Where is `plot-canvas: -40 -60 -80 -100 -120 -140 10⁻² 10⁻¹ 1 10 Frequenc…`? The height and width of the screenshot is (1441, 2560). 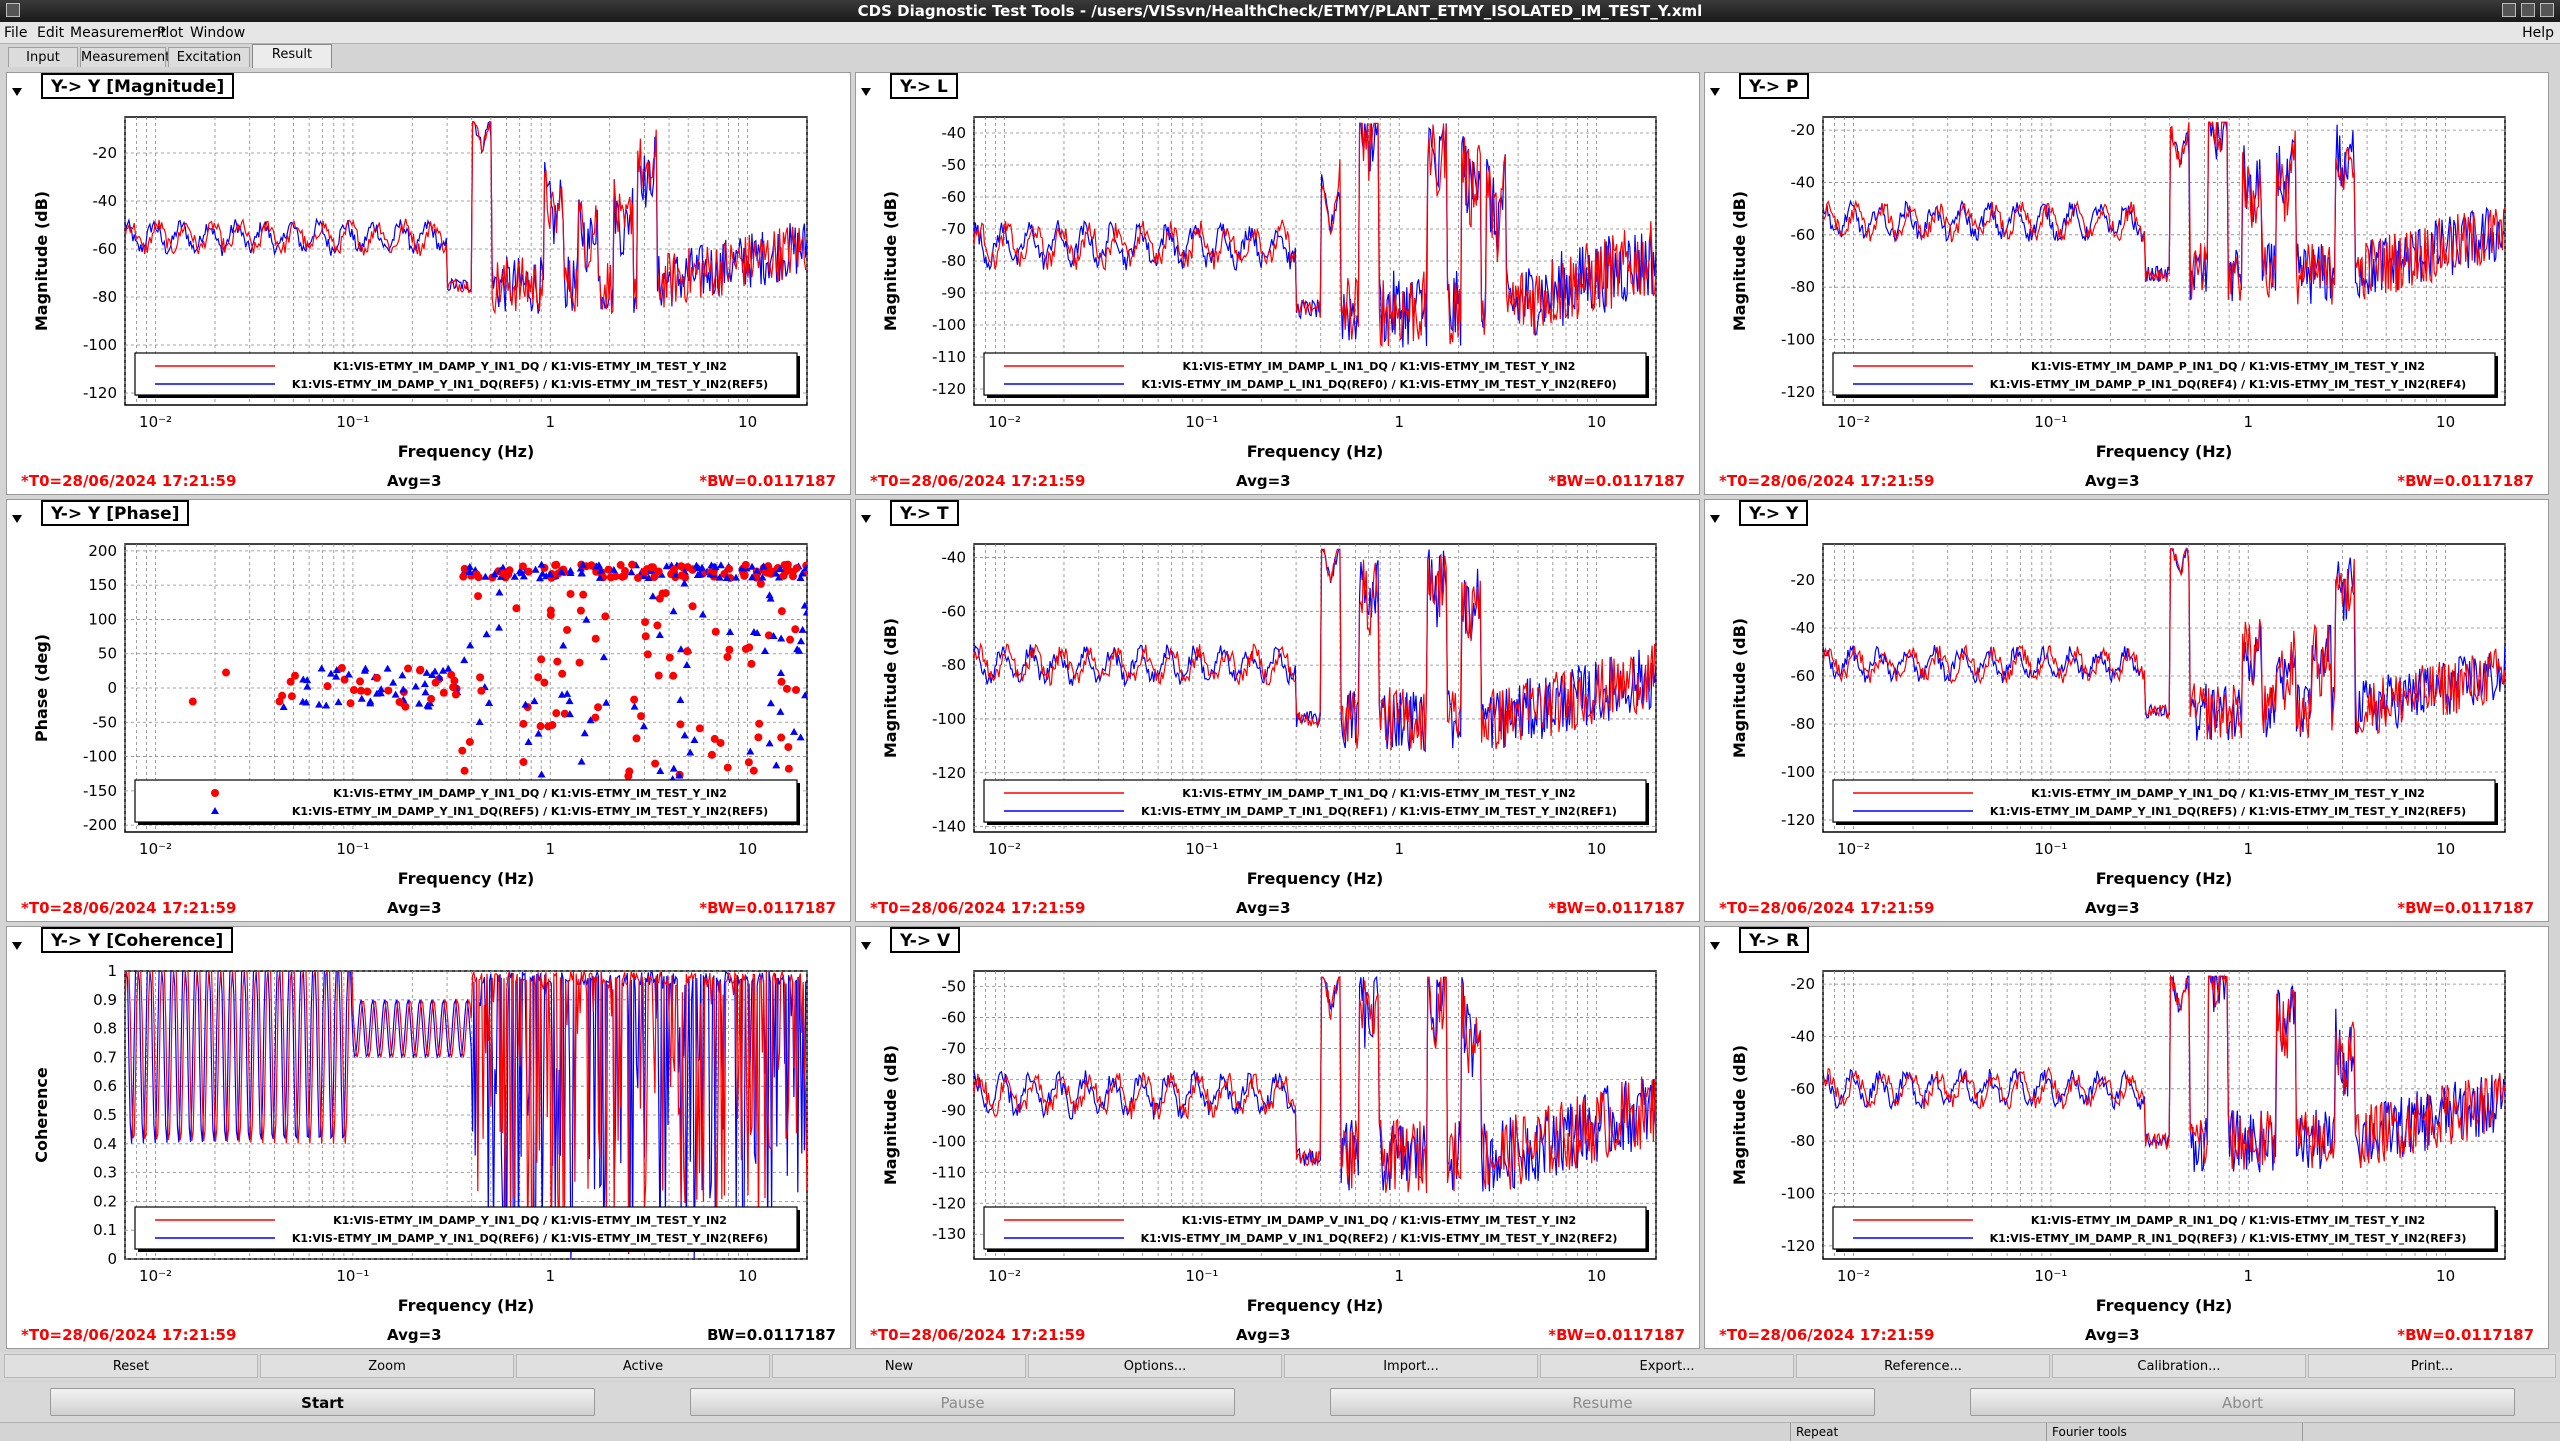
plot-canvas: -40 -60 -80 -100 -120 -140 10⁻² 10⁻¹ 1 10 Frequenc… is located at coordinates (1278, 711).